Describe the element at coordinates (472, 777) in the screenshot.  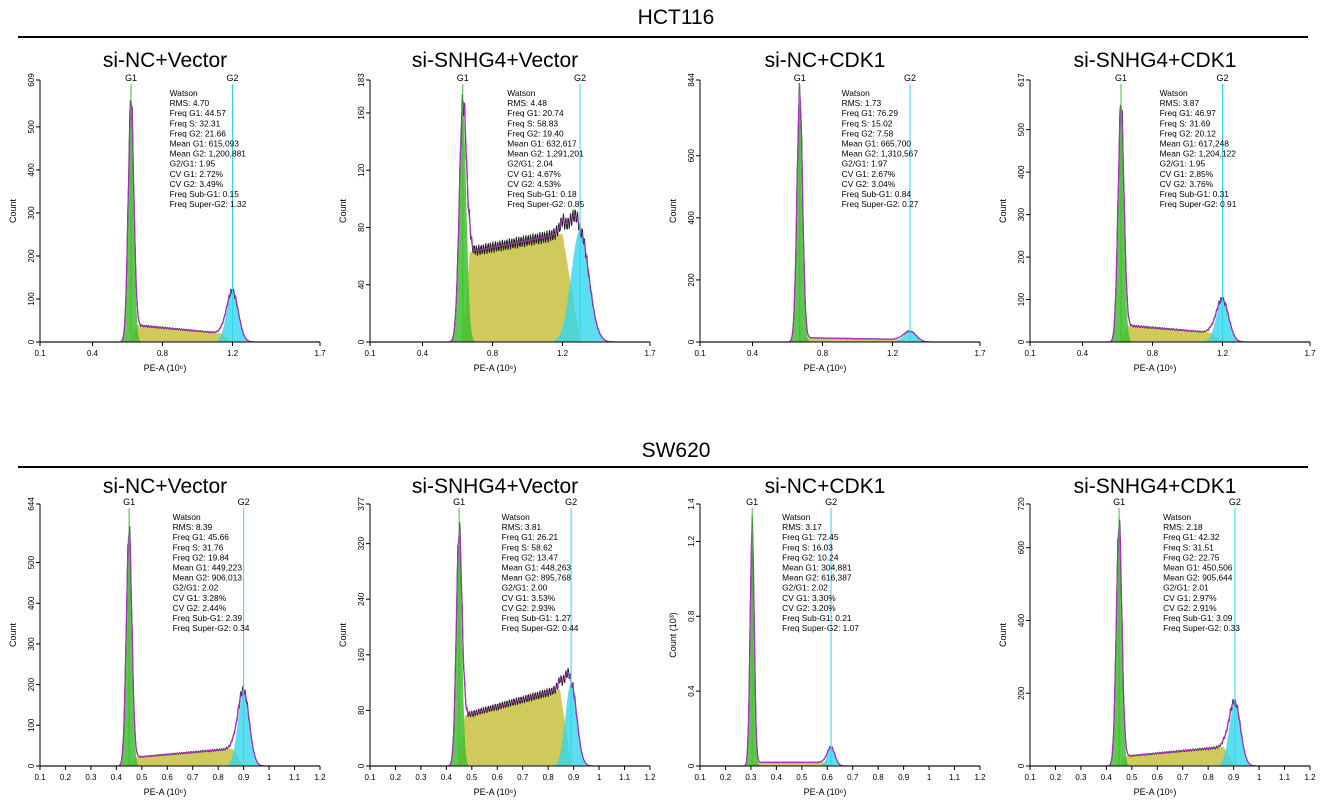
I see `x-tick-label: 0.5` at that location.